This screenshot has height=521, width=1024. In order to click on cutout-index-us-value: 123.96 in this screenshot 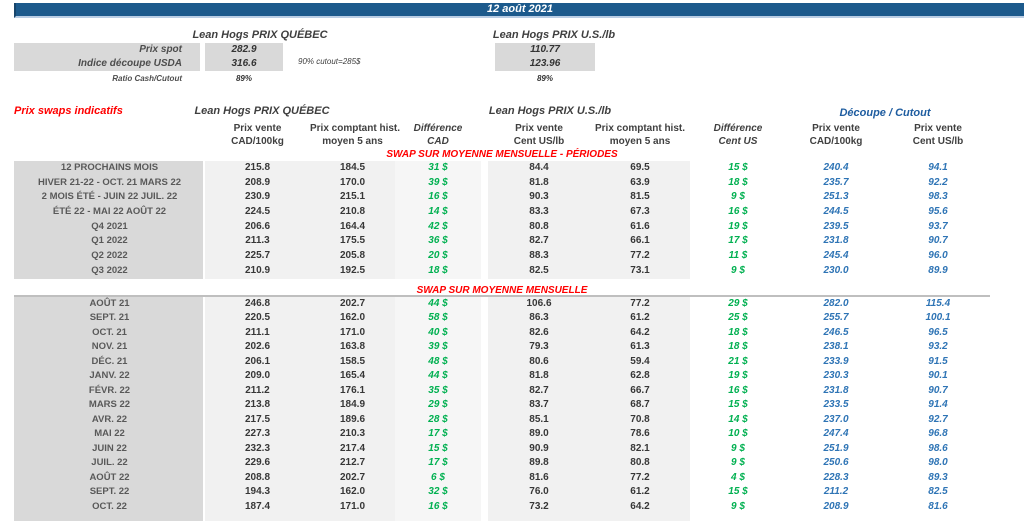, I will do `click(545, 64)`.